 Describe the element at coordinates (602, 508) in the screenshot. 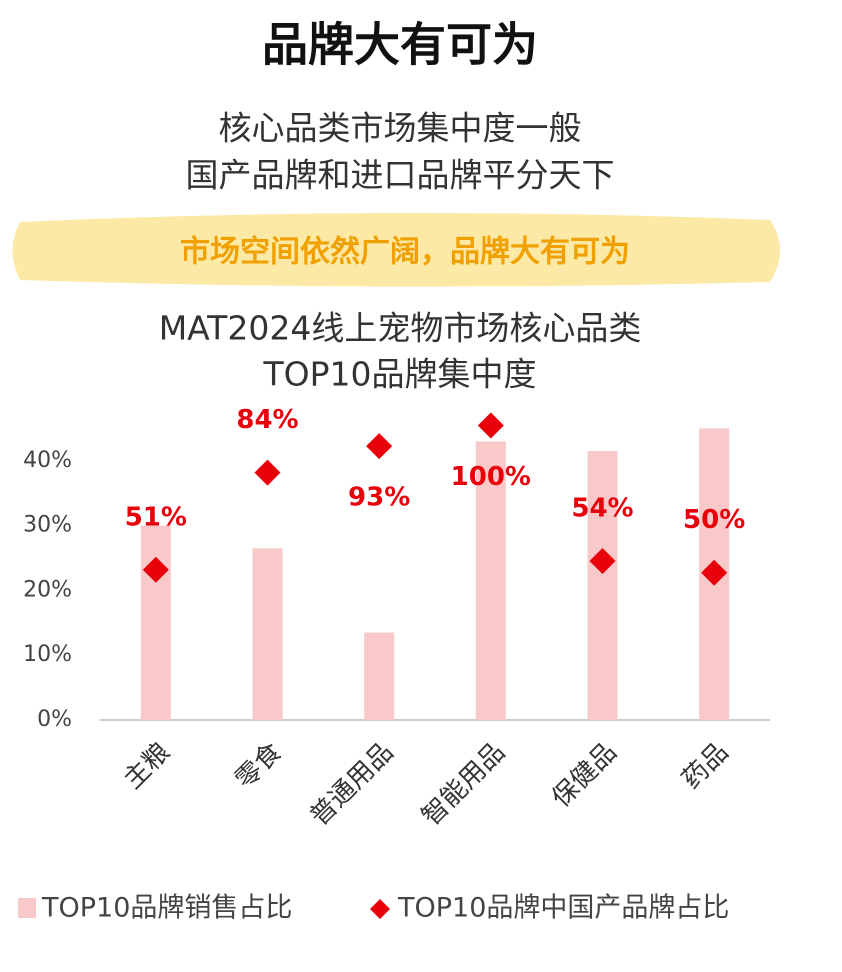

I see `data-label: 54%` at that location.